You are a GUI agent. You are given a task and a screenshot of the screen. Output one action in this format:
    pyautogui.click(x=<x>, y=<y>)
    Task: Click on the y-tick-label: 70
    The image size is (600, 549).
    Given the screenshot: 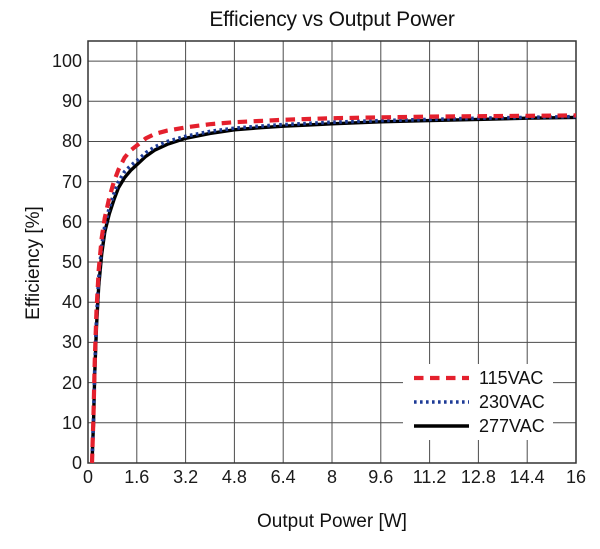 What is the action you would take?
    pyautogui.click(x=71, y=181)
    